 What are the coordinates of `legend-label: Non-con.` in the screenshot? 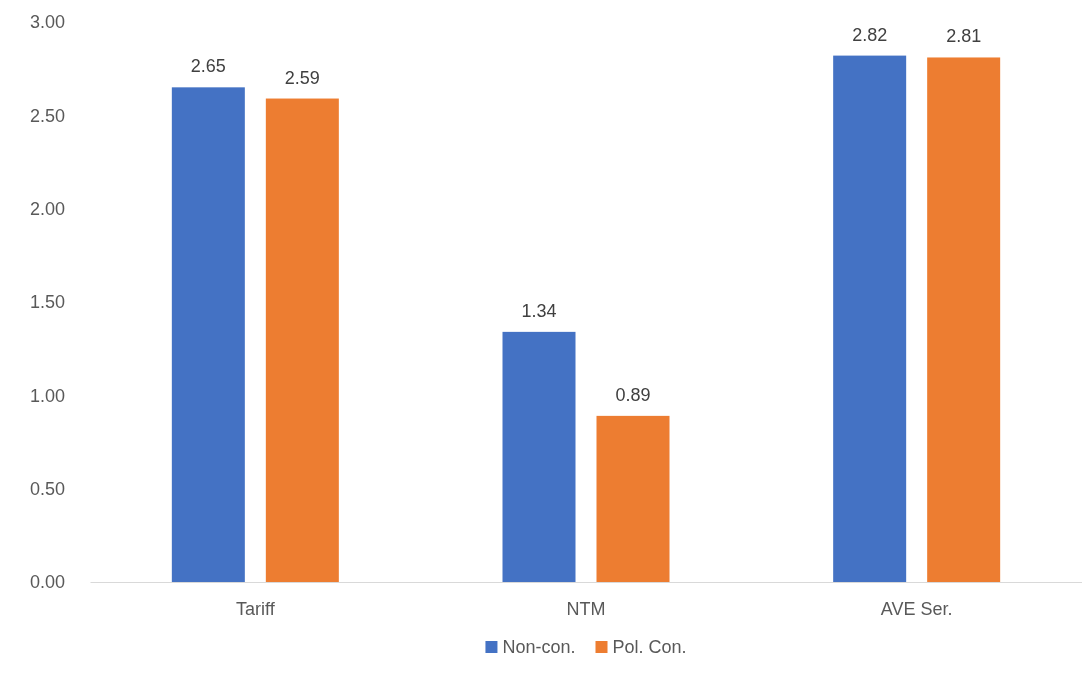 It's located at (539, 647).